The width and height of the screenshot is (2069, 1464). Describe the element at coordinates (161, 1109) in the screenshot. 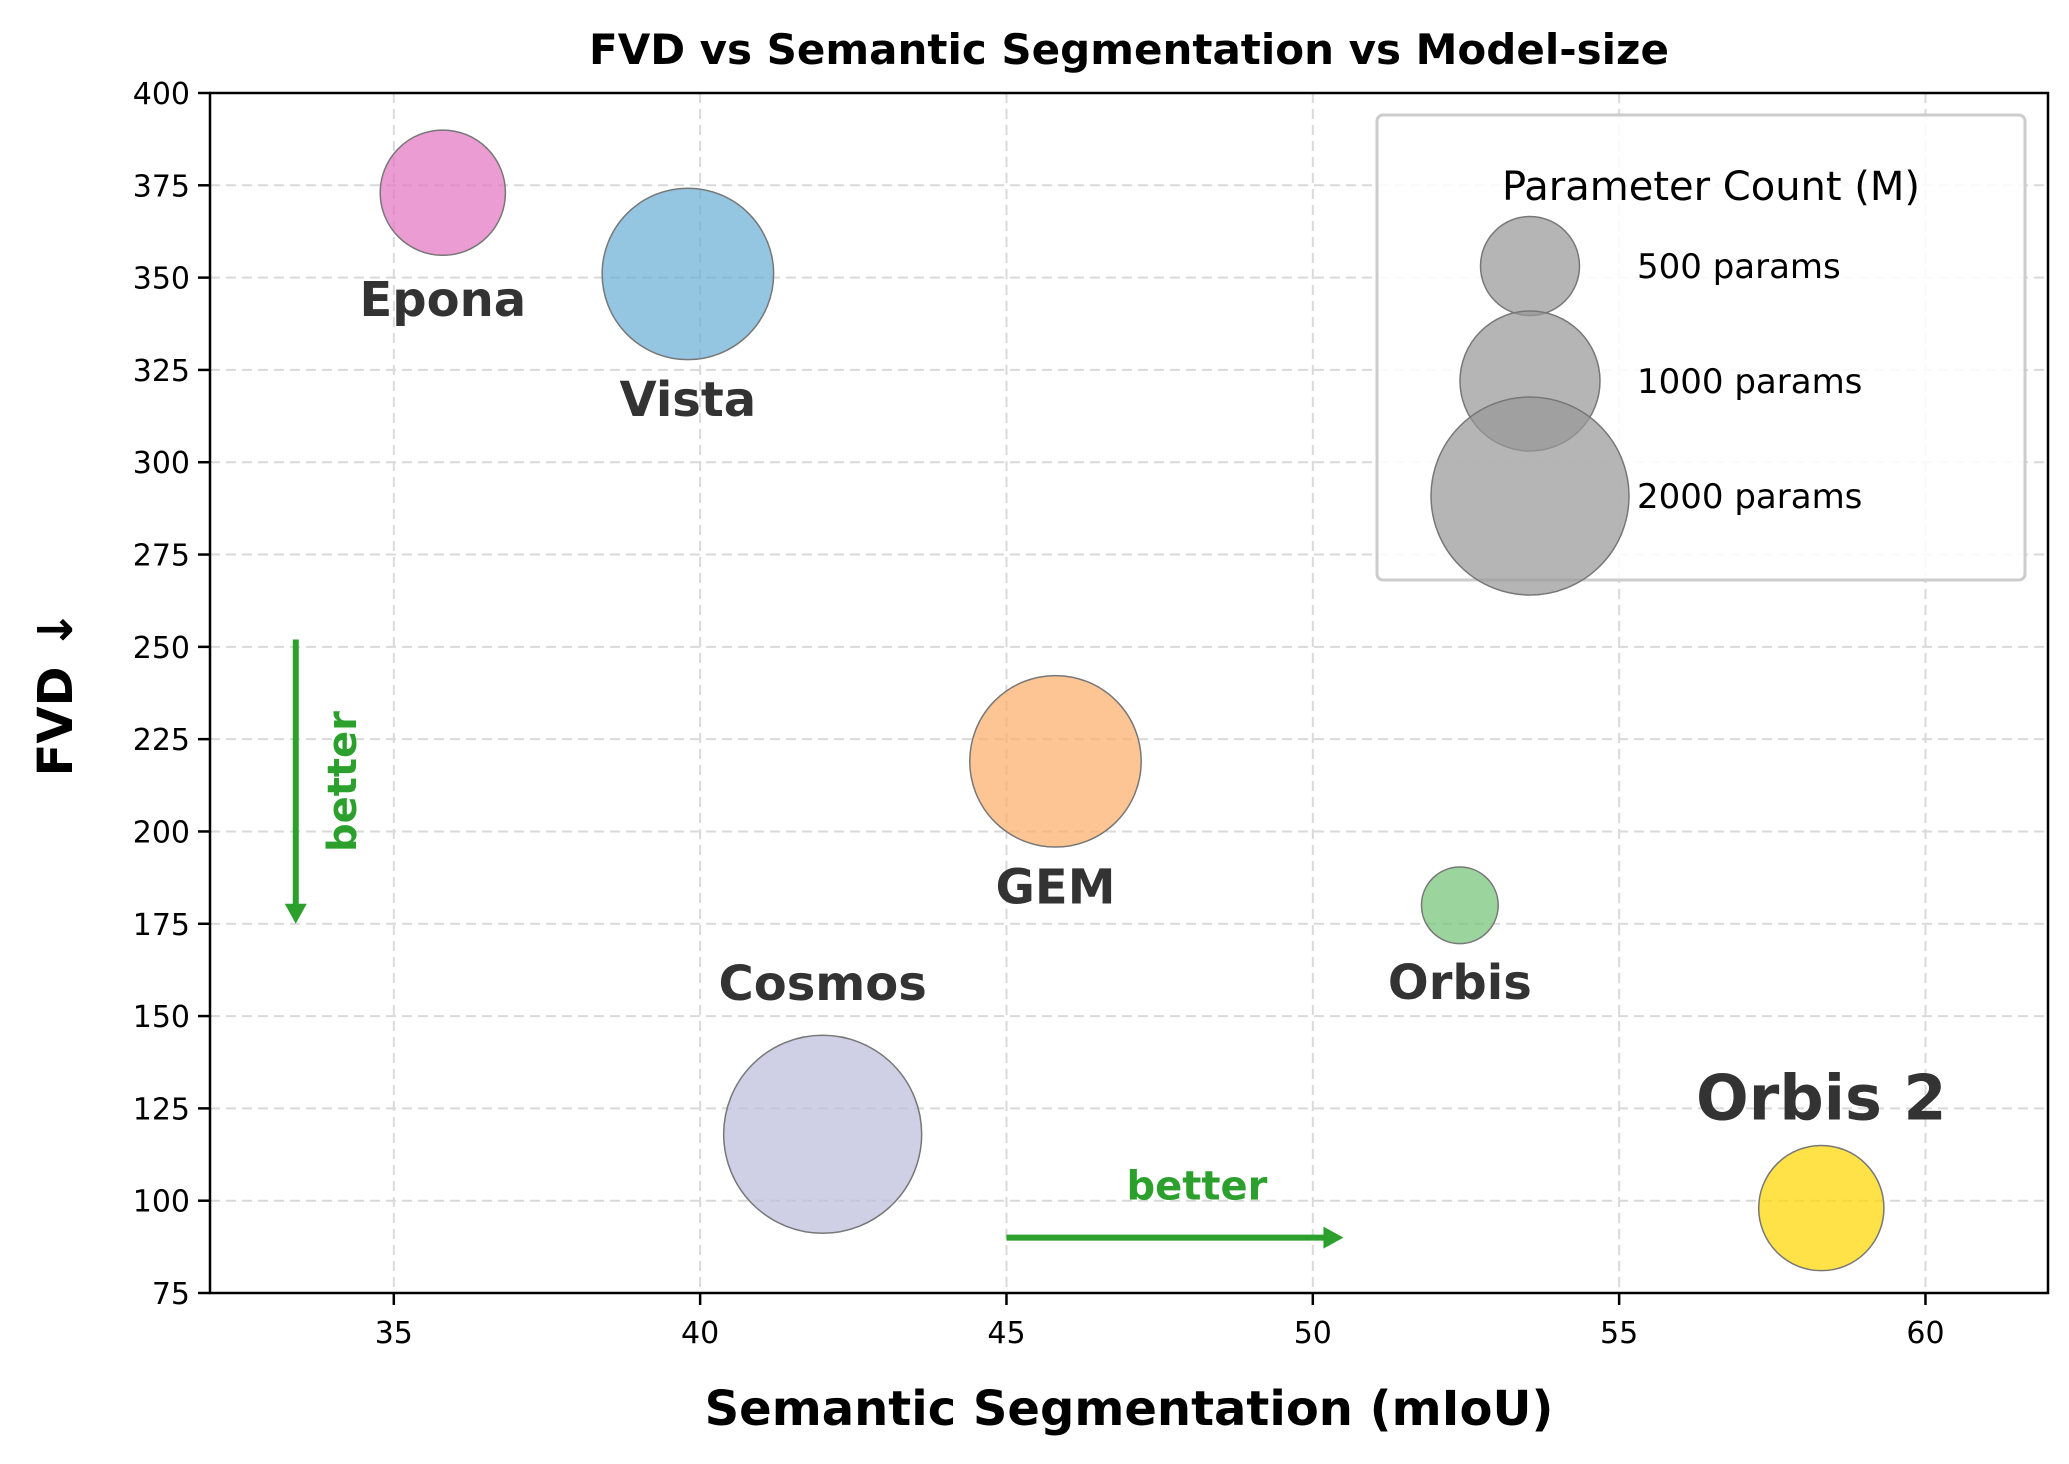

I see `y-tick-label: 125` at that location.